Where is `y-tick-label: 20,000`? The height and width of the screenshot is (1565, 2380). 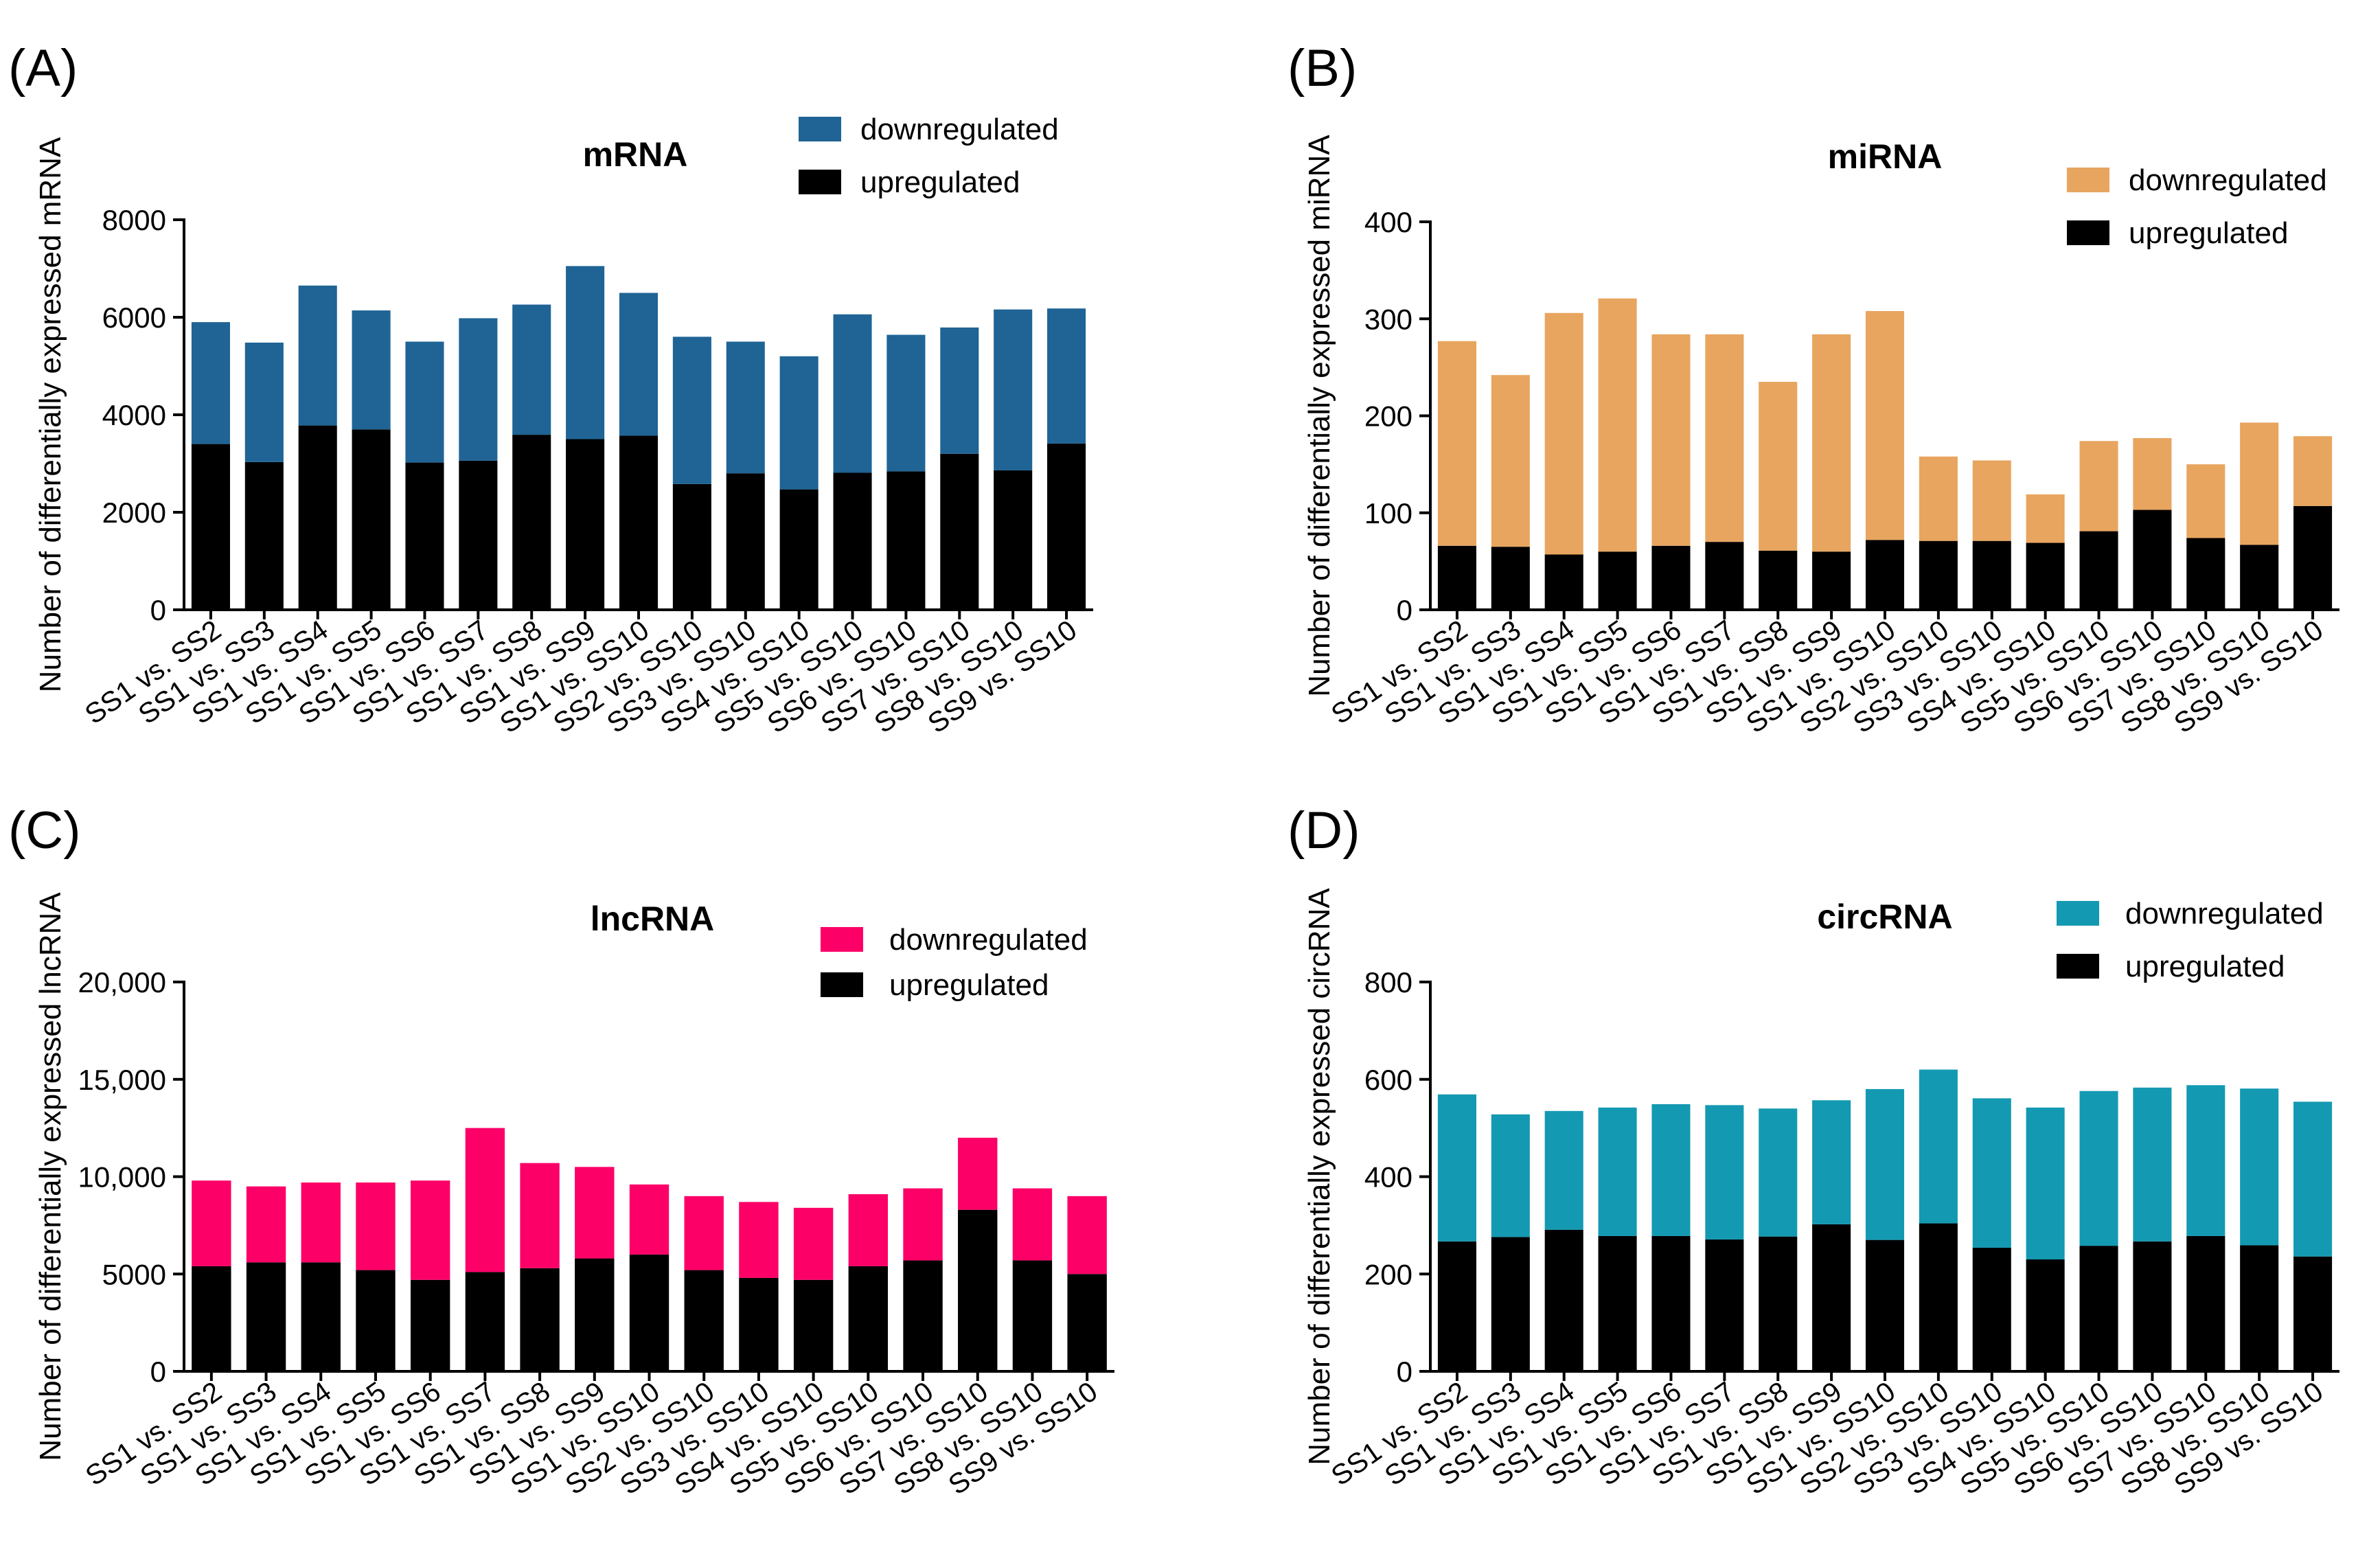 y-tick-label: 20,000 is located at coordinates (122, 982).